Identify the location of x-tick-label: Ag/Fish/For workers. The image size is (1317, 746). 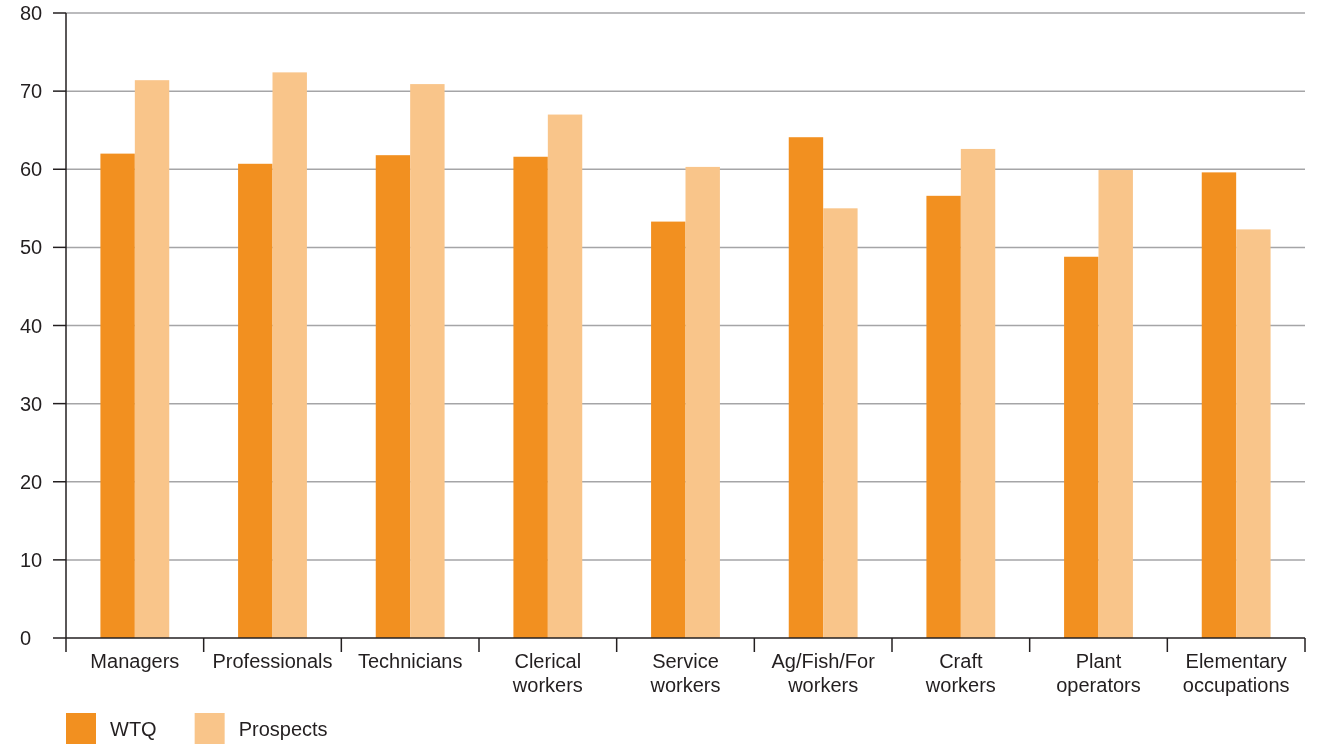
(823, 673).